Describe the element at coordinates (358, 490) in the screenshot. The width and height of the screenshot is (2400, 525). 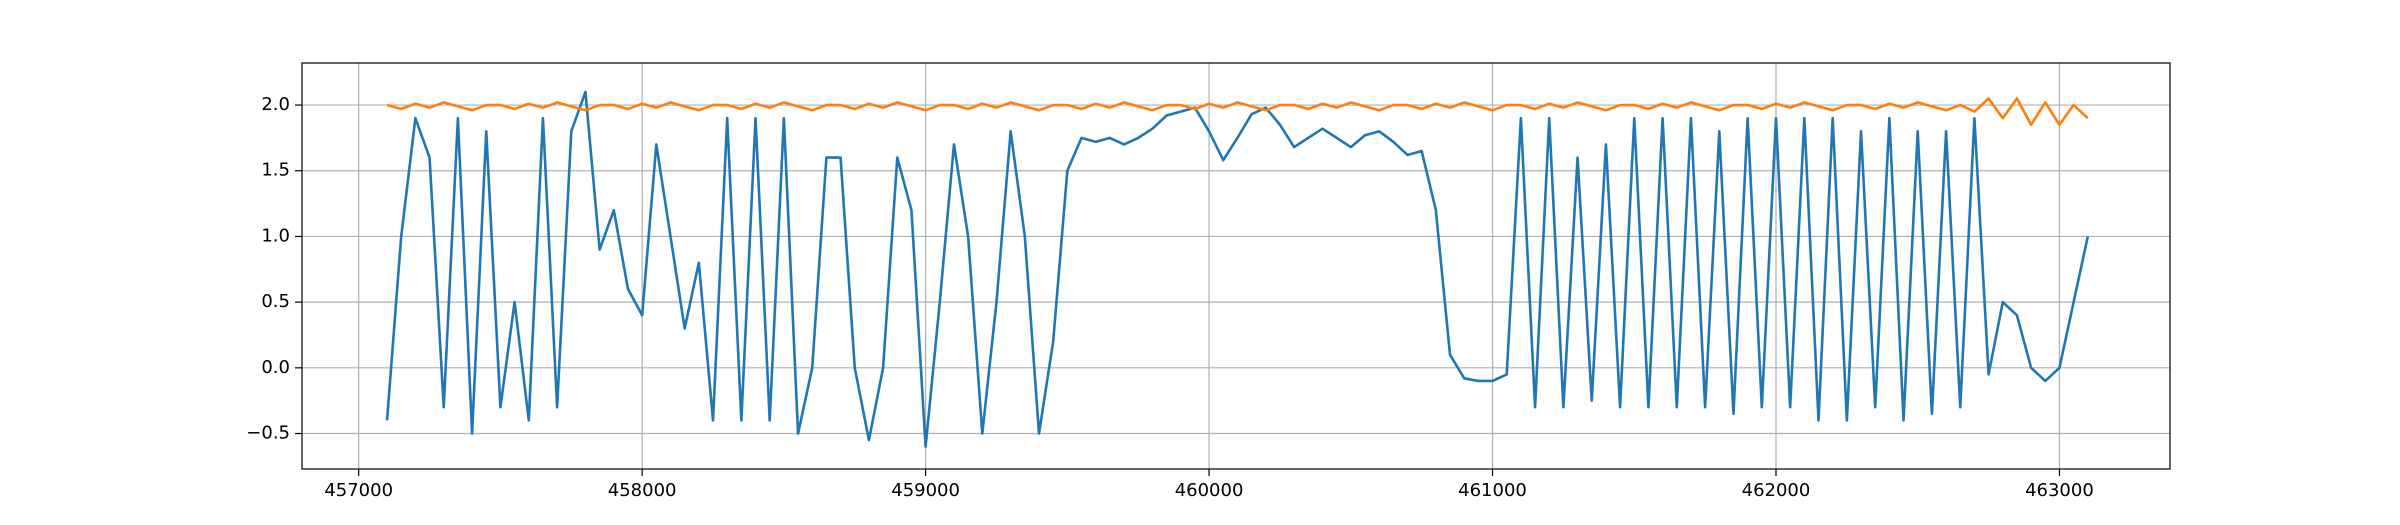
I see `x-tick-label: 457000` at that location.